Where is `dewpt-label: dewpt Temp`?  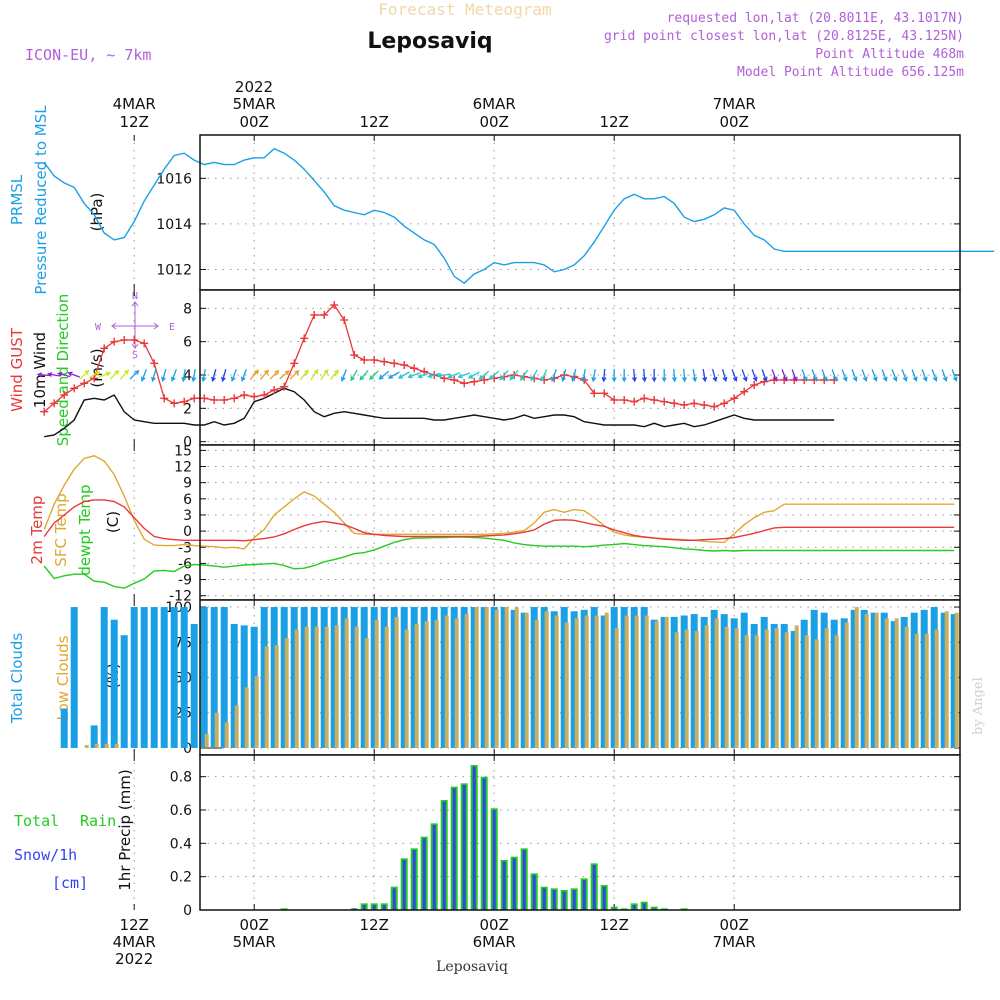
dewpt-label: dewpt Temp is located at coordinates (85, 529).